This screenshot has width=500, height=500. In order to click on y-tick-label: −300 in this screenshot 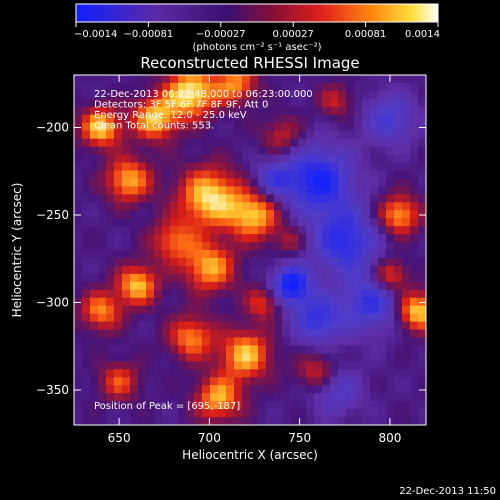, I will do `click(52, 303)`.